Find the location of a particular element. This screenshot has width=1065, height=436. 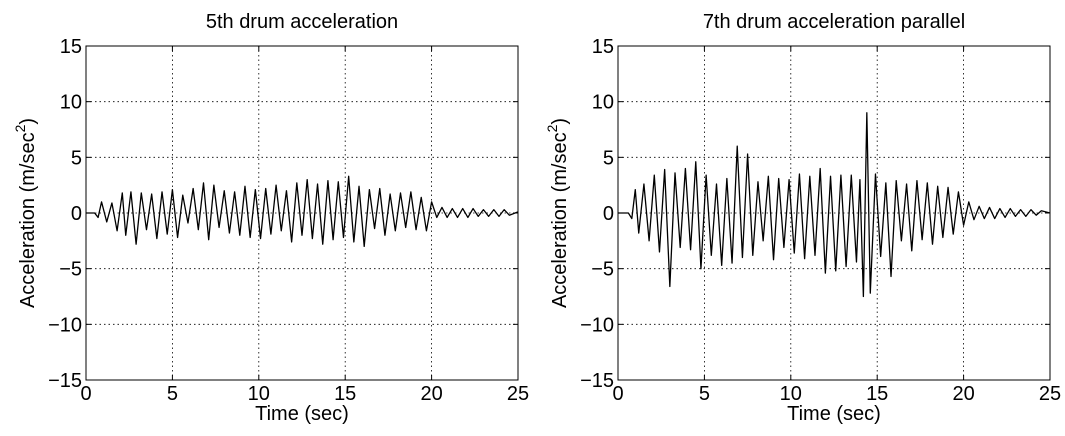

chart-title: 7th drum acceleration parallel is located at coordinates (834, 22).